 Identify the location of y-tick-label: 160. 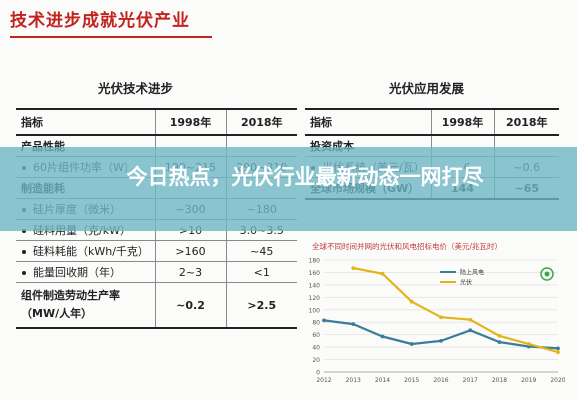
(315, 273).